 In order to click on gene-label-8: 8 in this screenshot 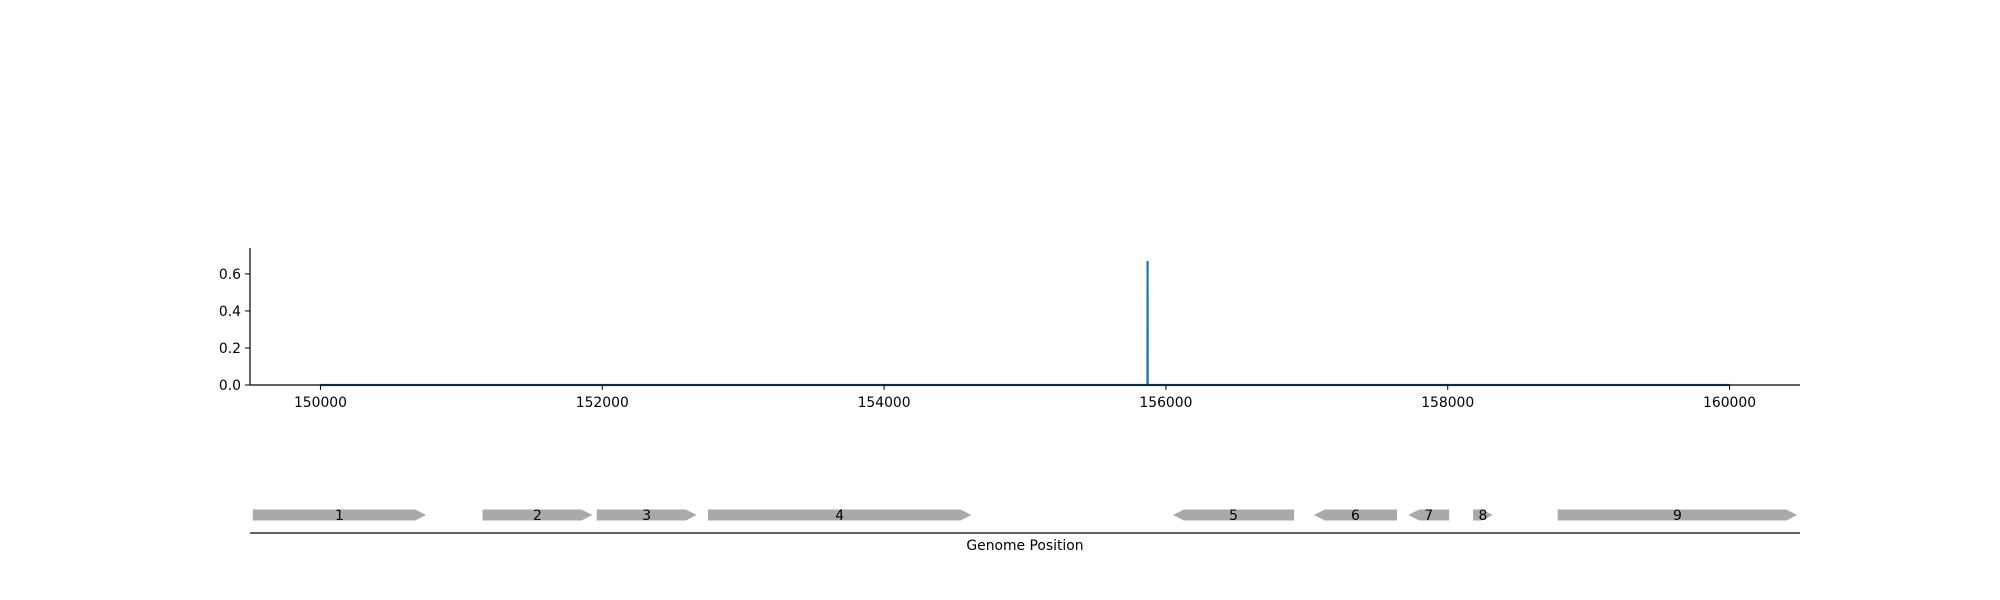, I will do `click(1483, 516)`.